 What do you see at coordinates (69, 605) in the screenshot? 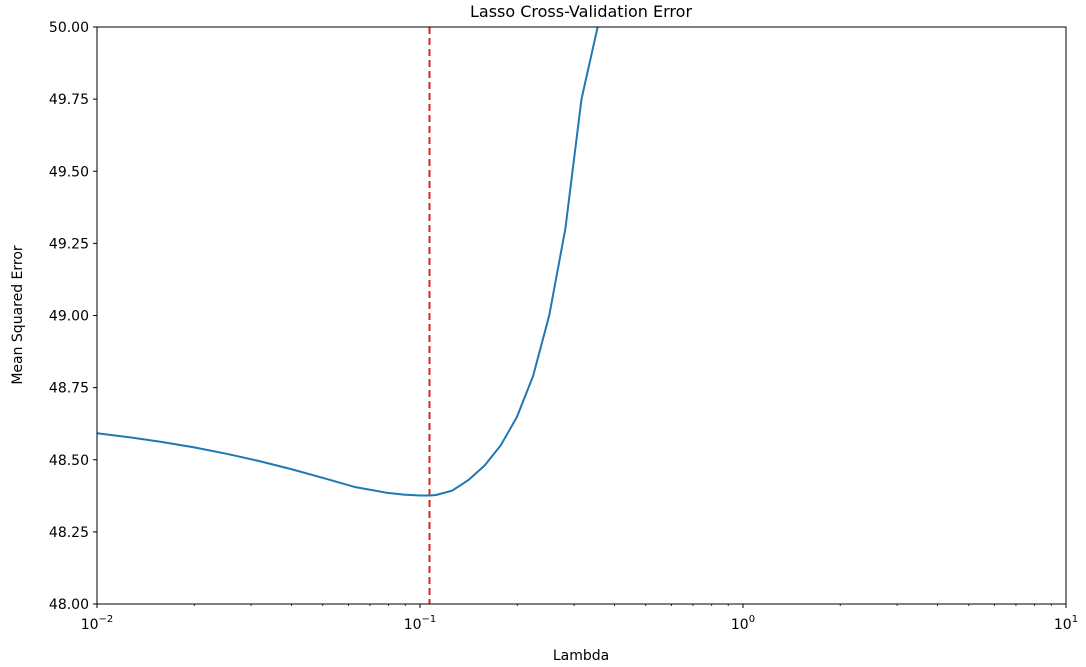
I see `y-tick-label: 48.00` at bounding box center [69, 605].